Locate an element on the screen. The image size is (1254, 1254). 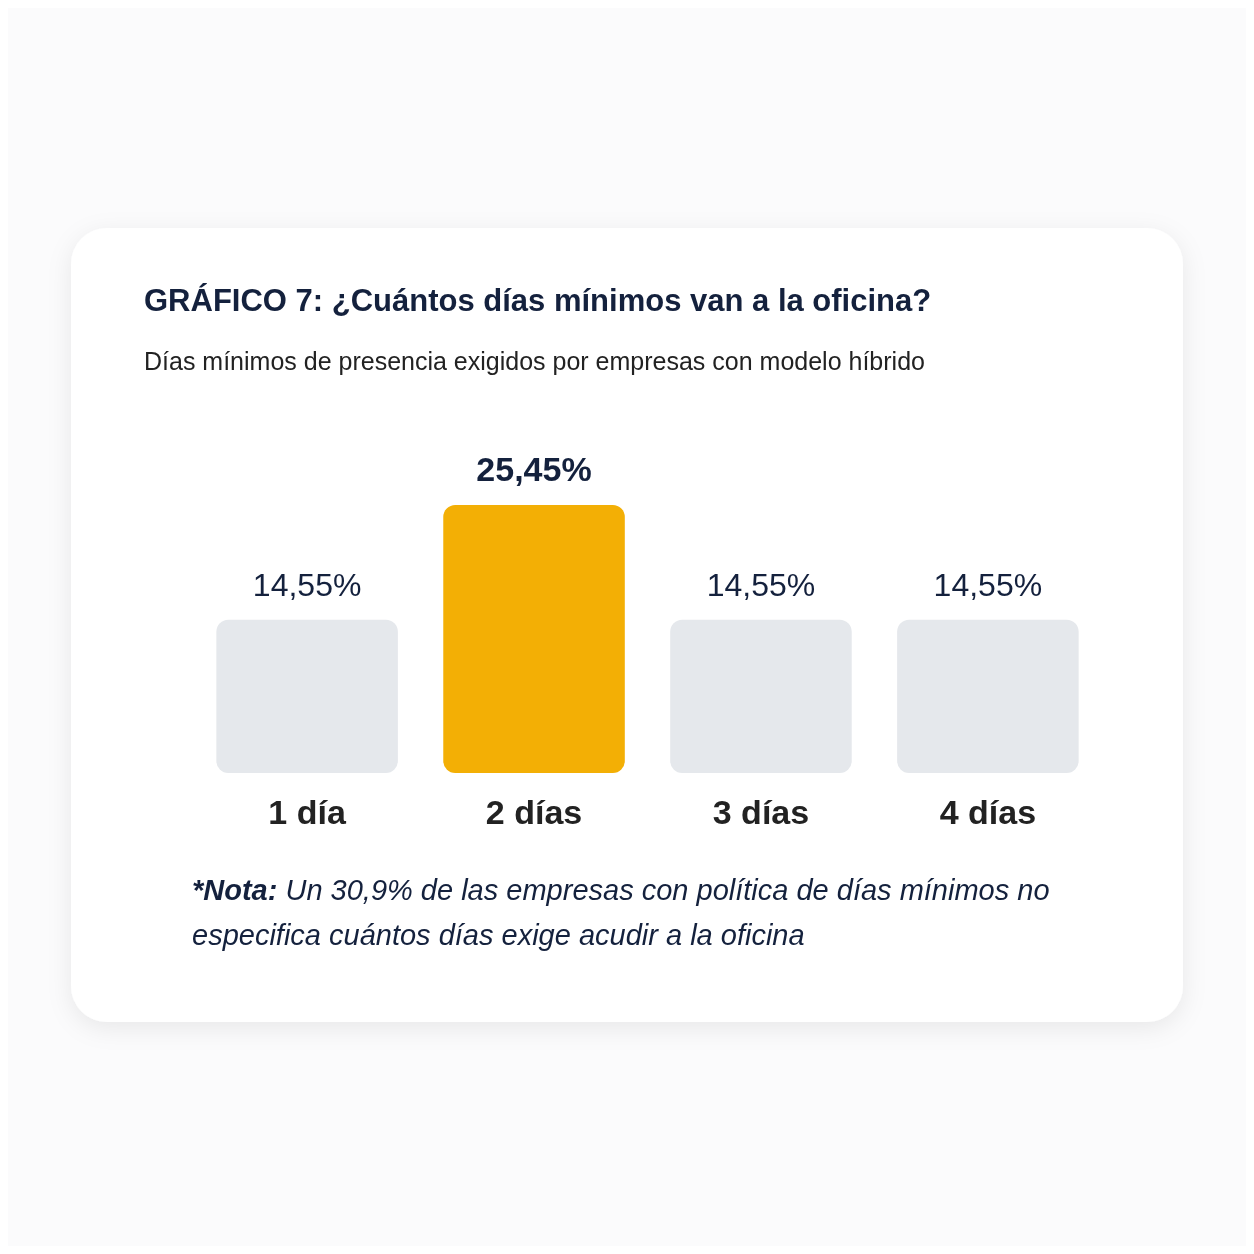
data-label: 25,45% is located at coordinates (534, 469).